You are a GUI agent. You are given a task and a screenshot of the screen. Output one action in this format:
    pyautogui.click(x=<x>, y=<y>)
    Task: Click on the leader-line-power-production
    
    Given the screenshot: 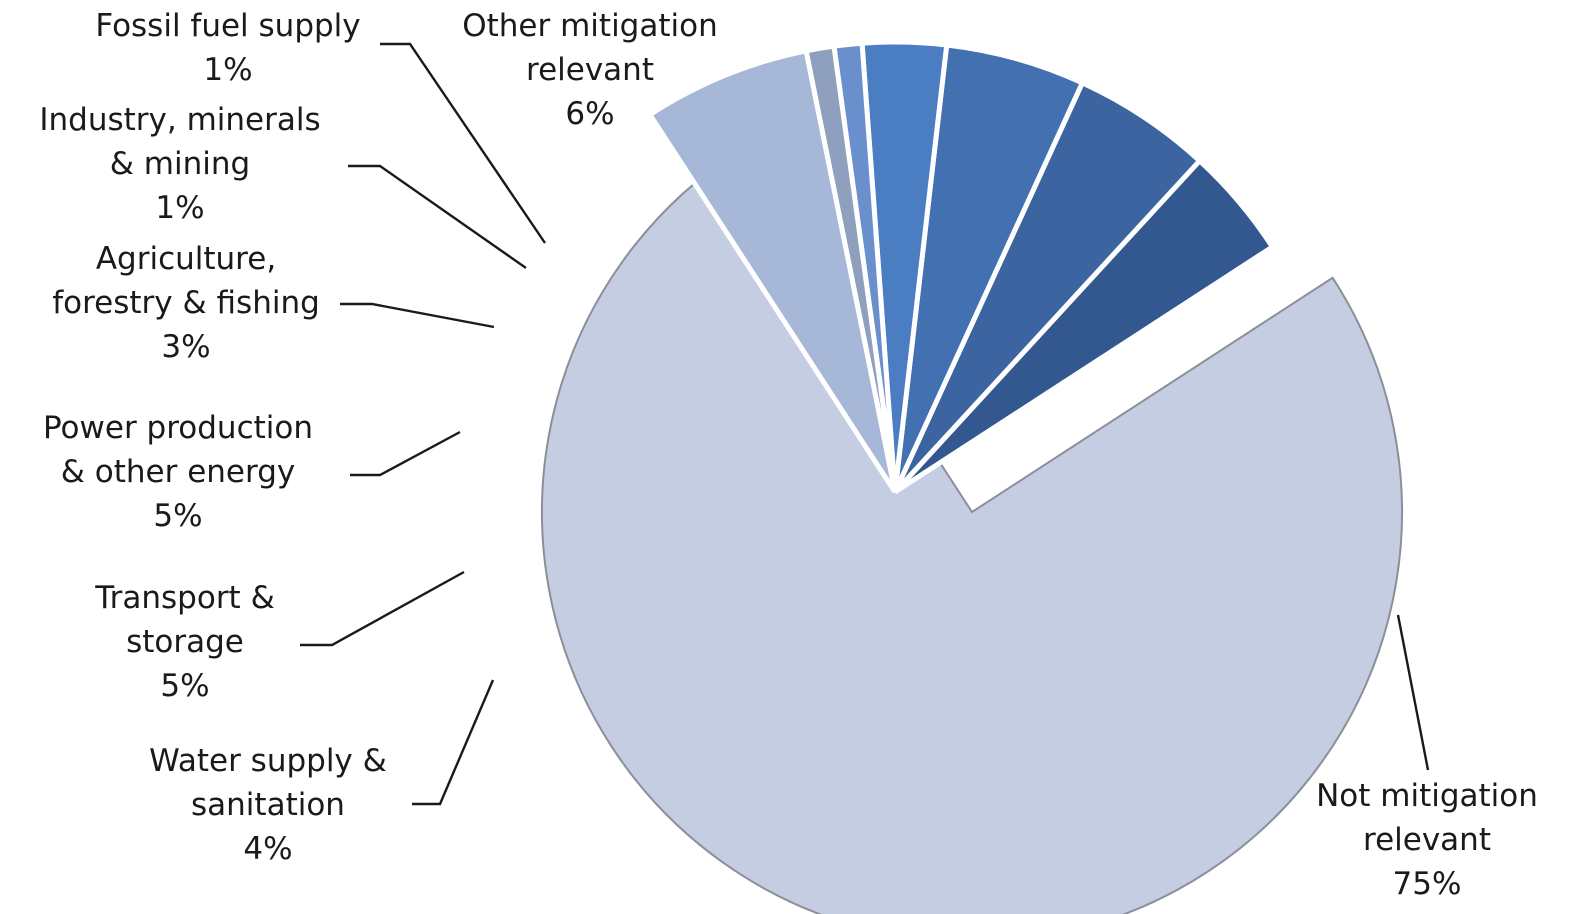 What is the action you would take?
    pyautogui.click(x=405, y=453)
    